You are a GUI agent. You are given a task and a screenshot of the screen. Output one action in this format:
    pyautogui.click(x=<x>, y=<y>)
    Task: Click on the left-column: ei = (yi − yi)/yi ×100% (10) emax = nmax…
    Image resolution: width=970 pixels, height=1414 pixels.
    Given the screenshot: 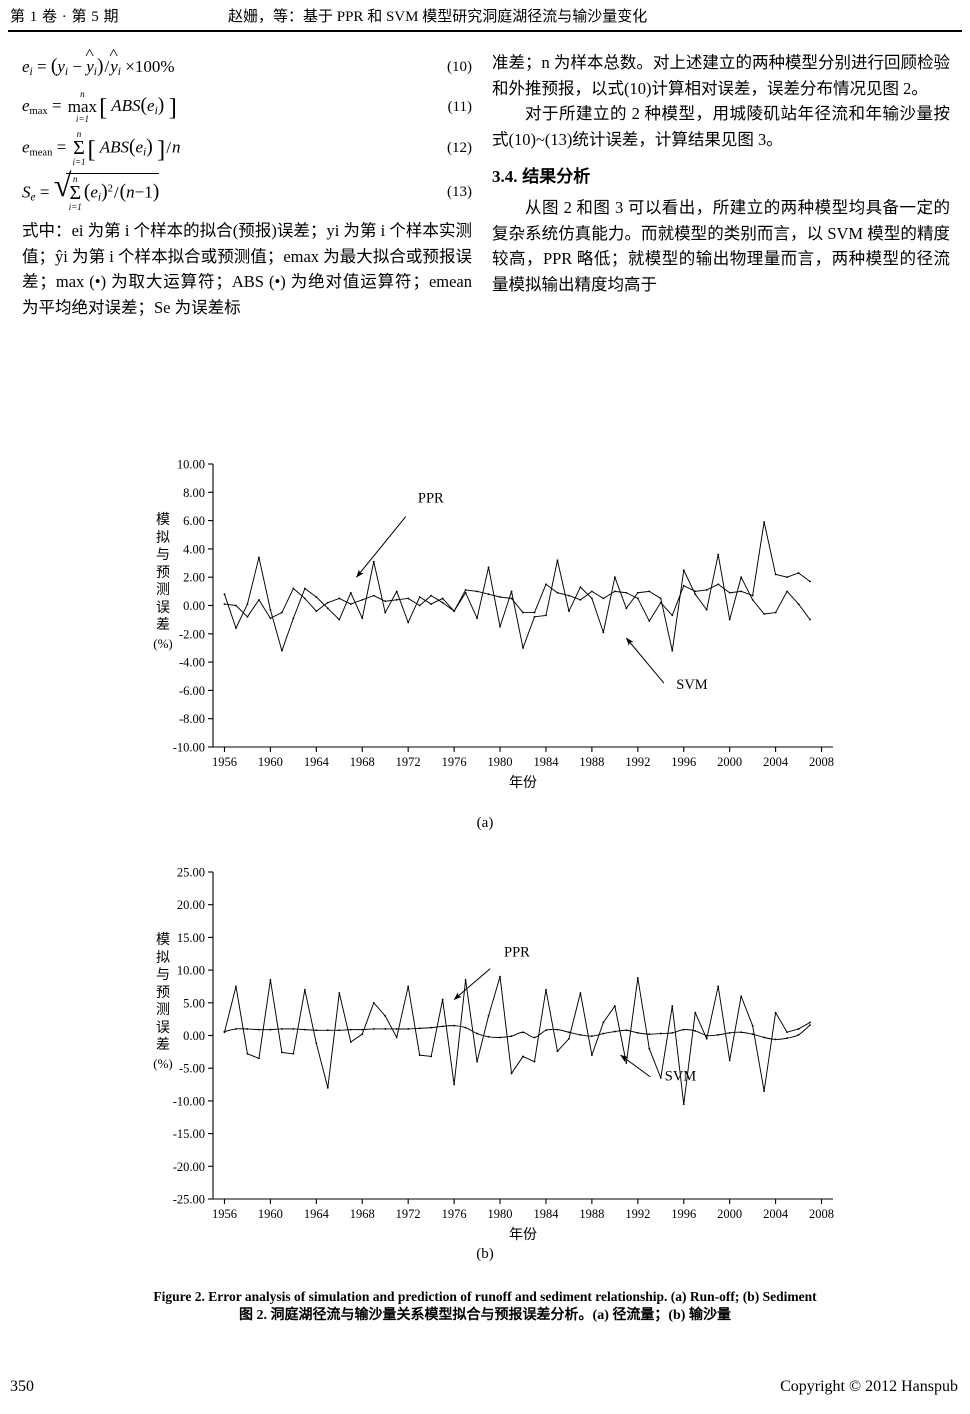 What is the action you would take?
    pyautogui.click(x=247, y=185)
    